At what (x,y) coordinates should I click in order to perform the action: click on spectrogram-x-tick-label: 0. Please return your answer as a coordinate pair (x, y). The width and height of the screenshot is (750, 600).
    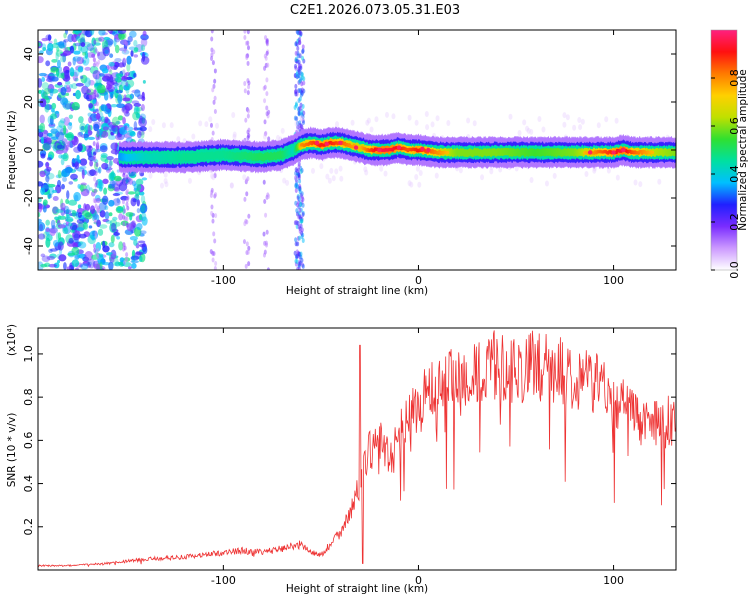
    Looking at the image, I should click on (418, 280).